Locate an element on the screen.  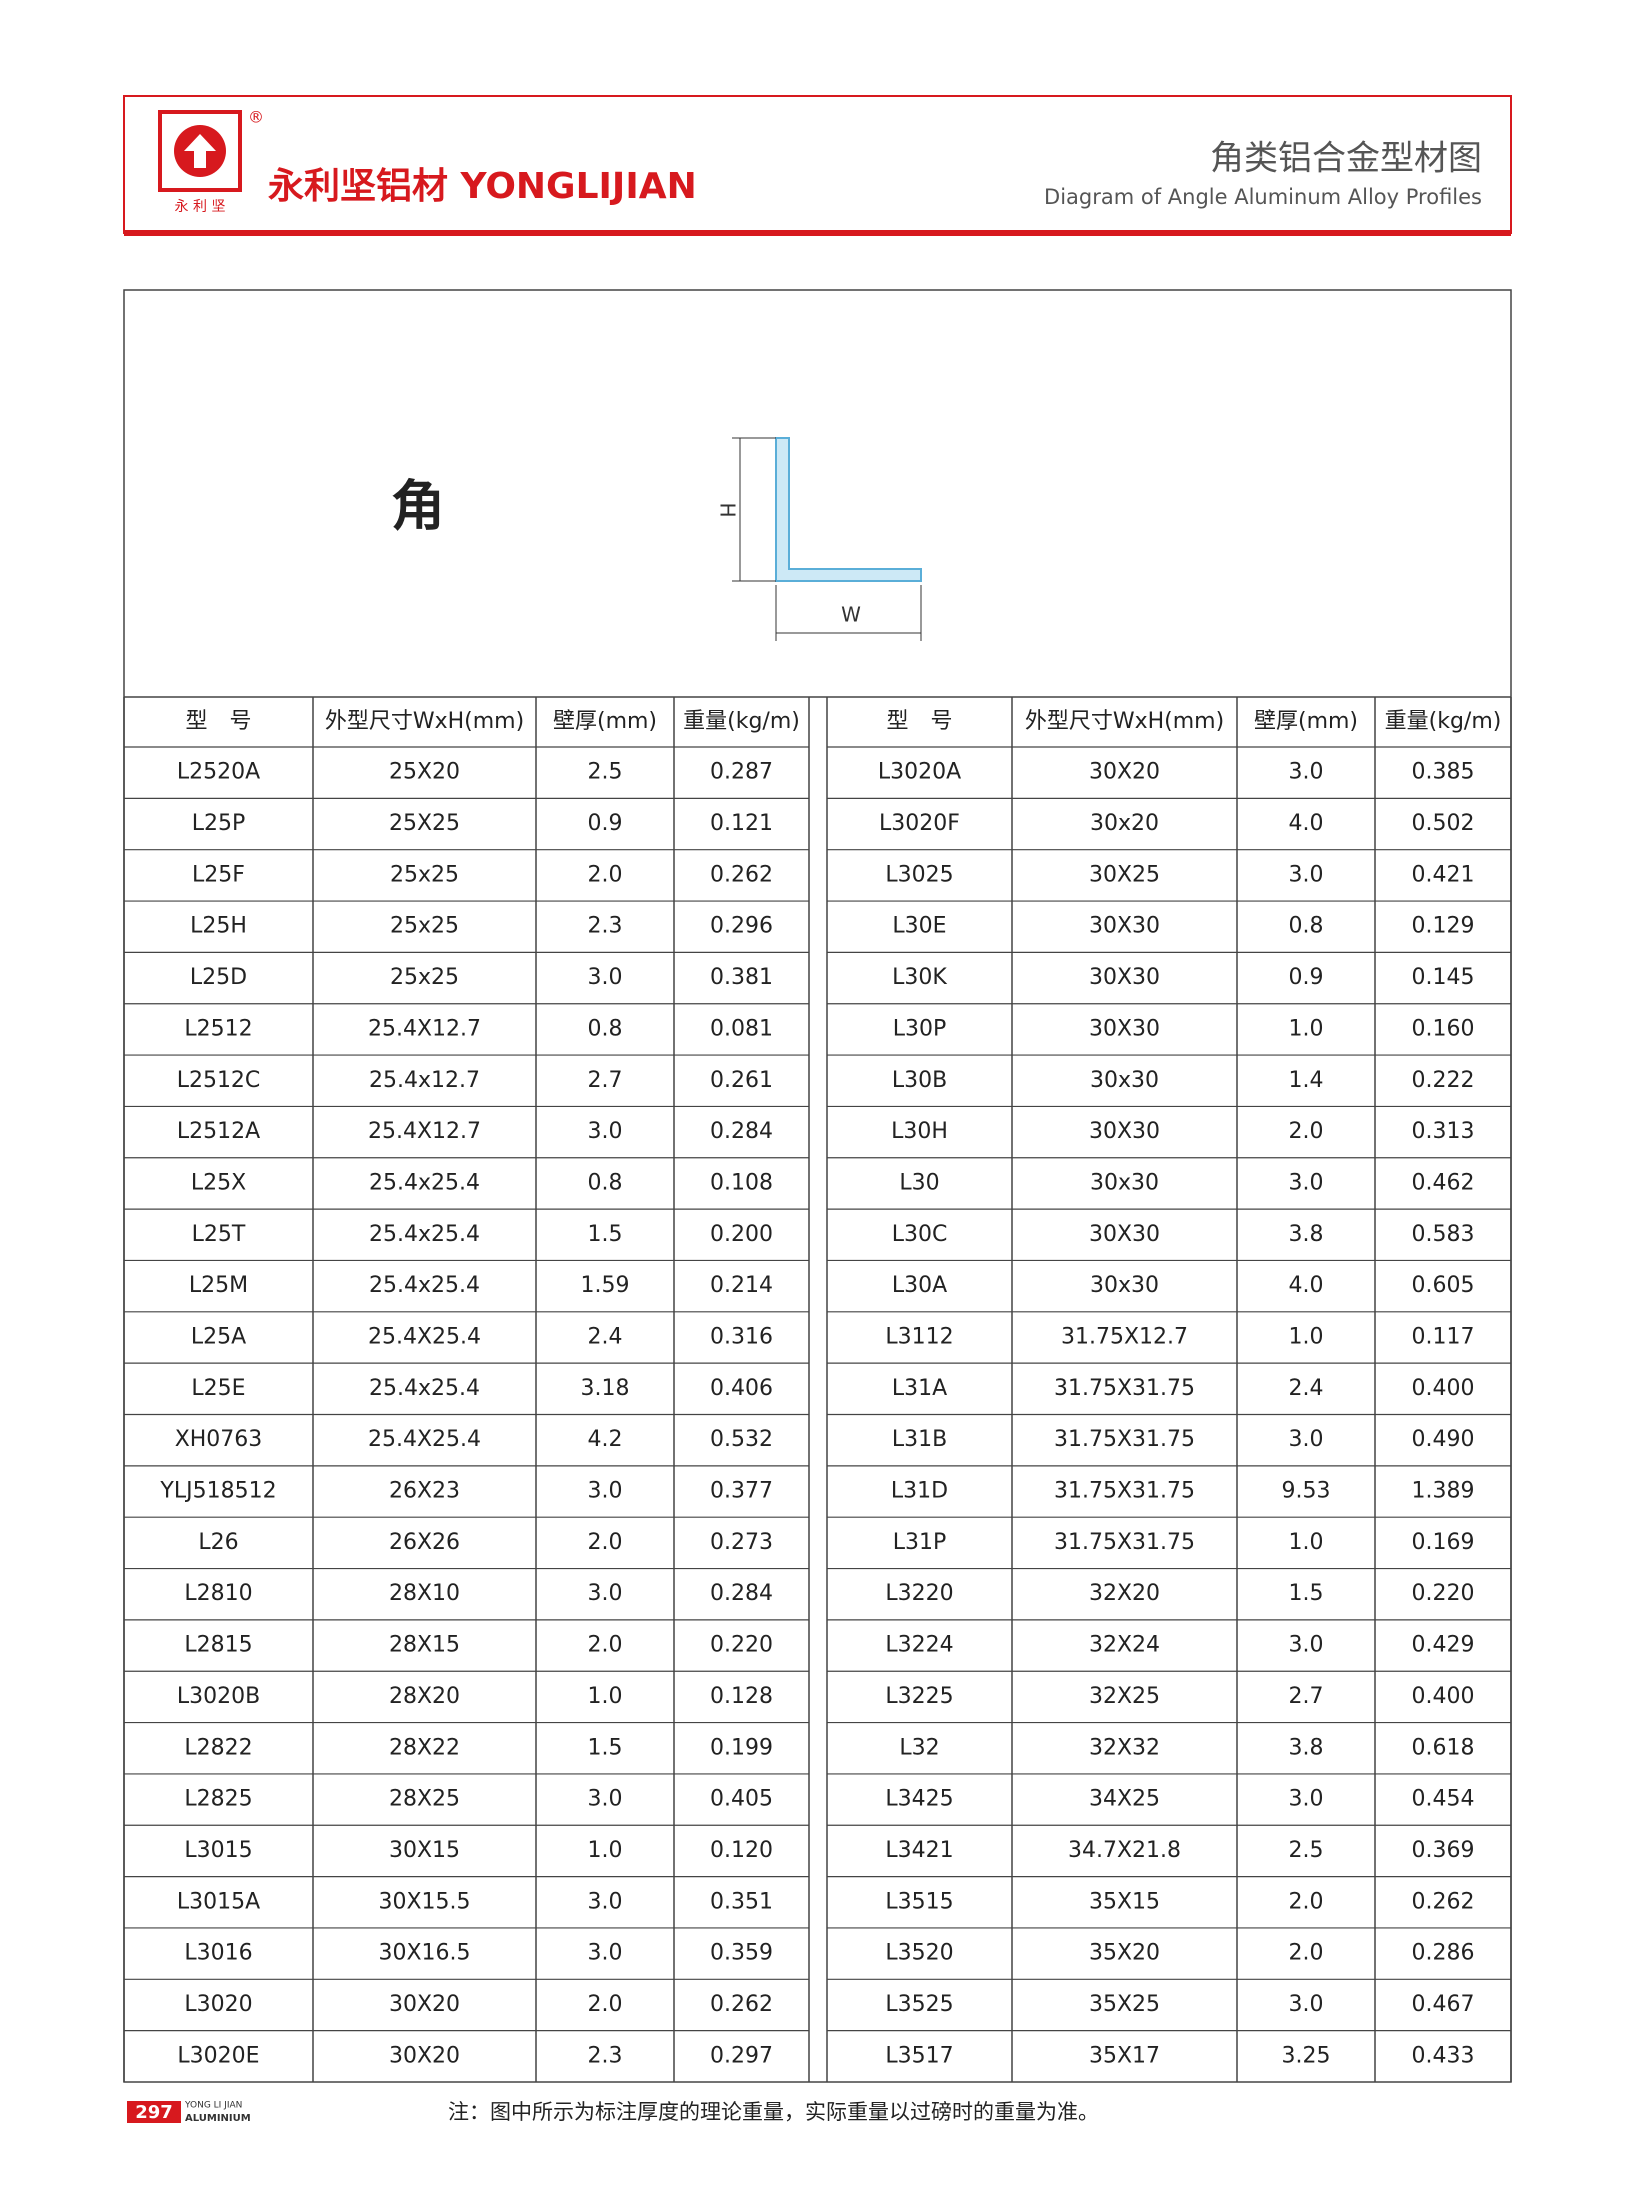
cell: L25A is located at coordinates (218, 1336).